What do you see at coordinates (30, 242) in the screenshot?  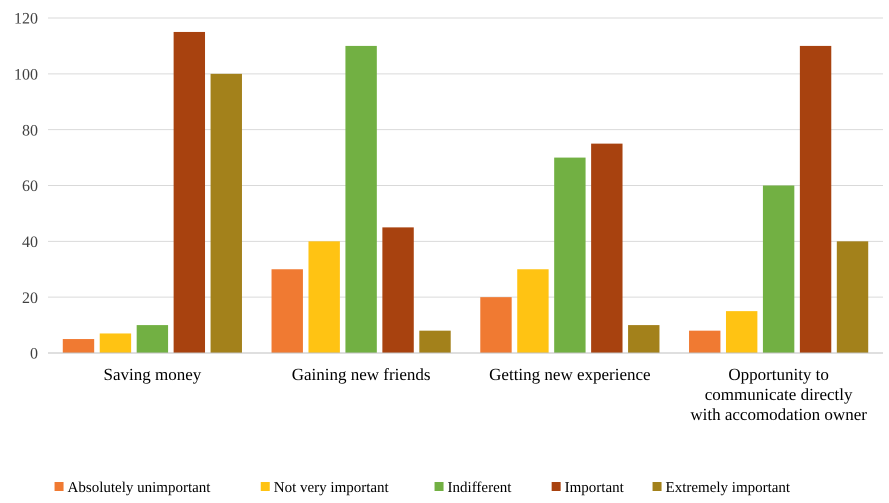 I see `y-tick-label: 40` at bounding box center [30, 242].